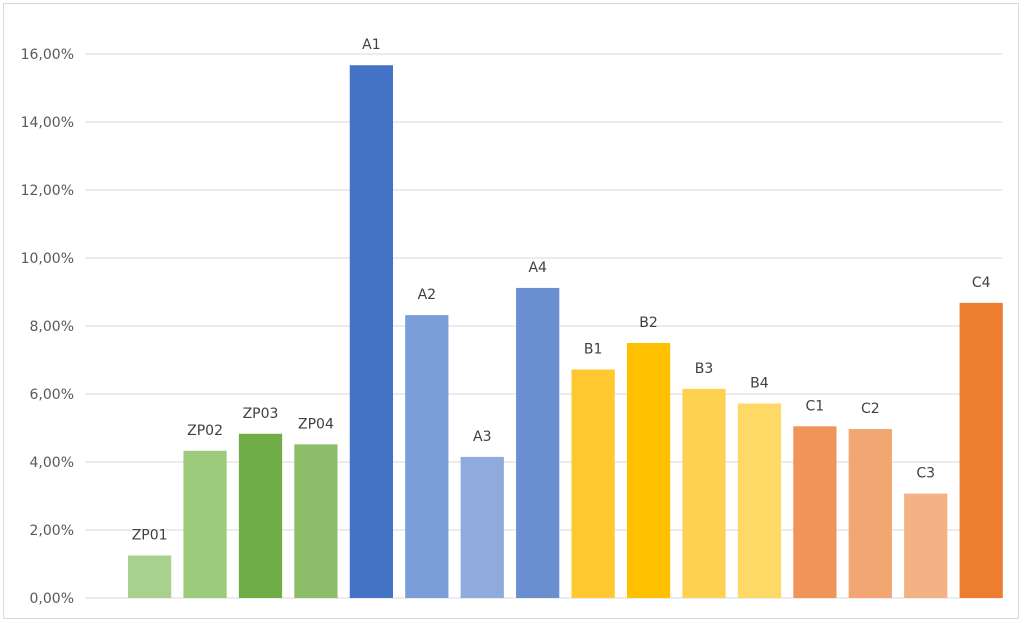 Image resolution: width=1024 pixels, height=623 pixels. I want to click on bar-c3, so click(926, 545).